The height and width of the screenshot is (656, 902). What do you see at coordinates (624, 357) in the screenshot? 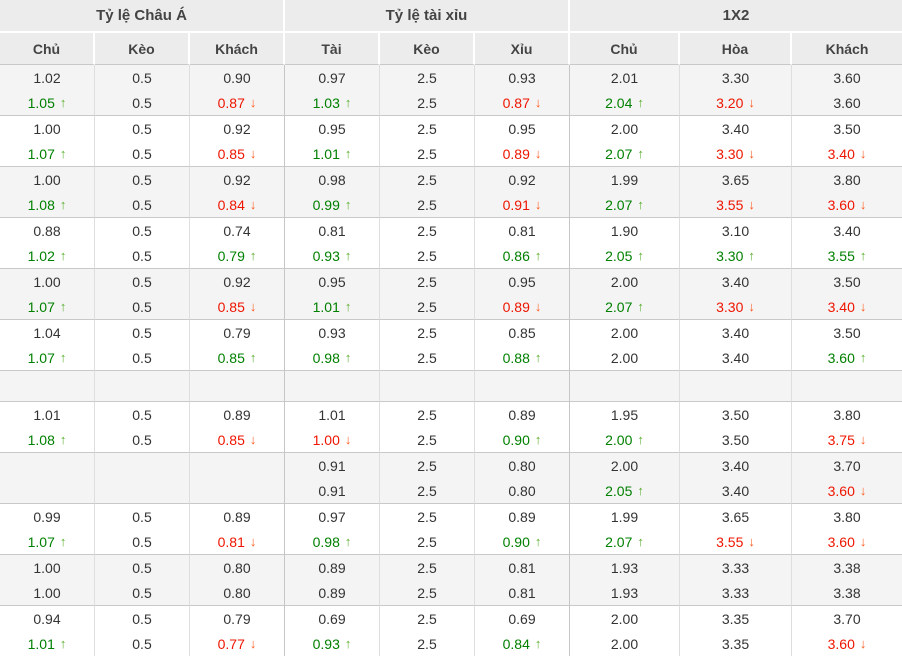
I see `odds-value-live: 2.00` at bounding box center [624, 357].